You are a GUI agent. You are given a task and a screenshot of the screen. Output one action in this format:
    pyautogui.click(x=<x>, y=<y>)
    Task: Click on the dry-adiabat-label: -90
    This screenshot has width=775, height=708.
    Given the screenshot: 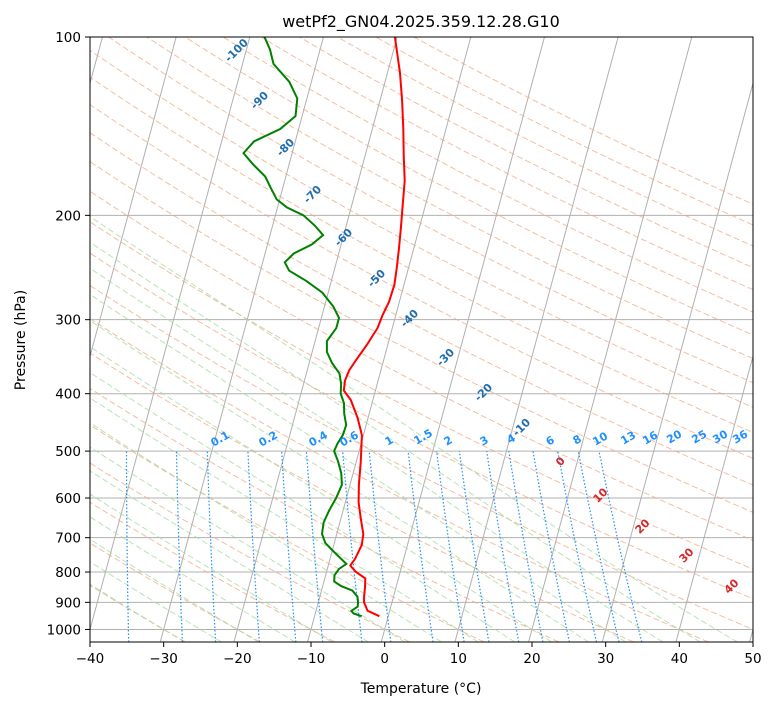 What is the action you would take?
    pyautogui.click(x=259, y=100)
    